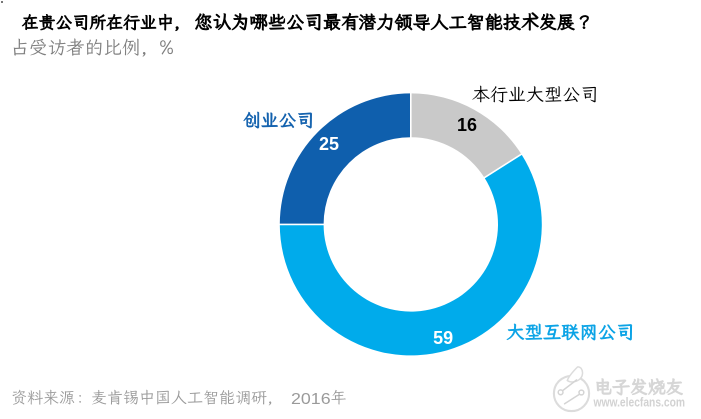 The width and height of the screenshot is (701, 419). Describe the element at coordinates (329, 144) in the screenshot. I see `svg-text: 25` at that location.